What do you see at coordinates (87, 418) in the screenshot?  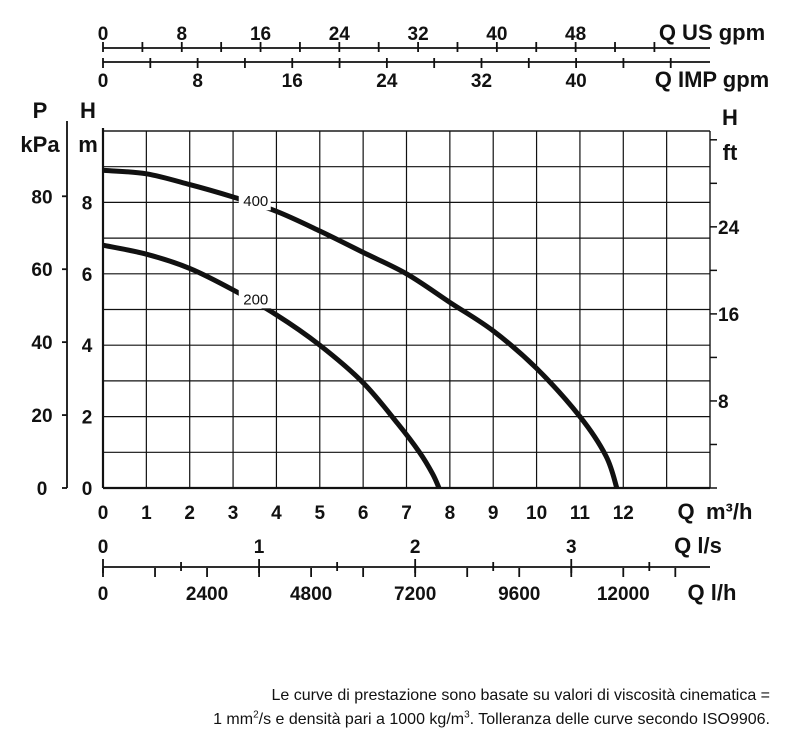 I see `h-m-tick-label: 2` at bounding box center [87, 418].